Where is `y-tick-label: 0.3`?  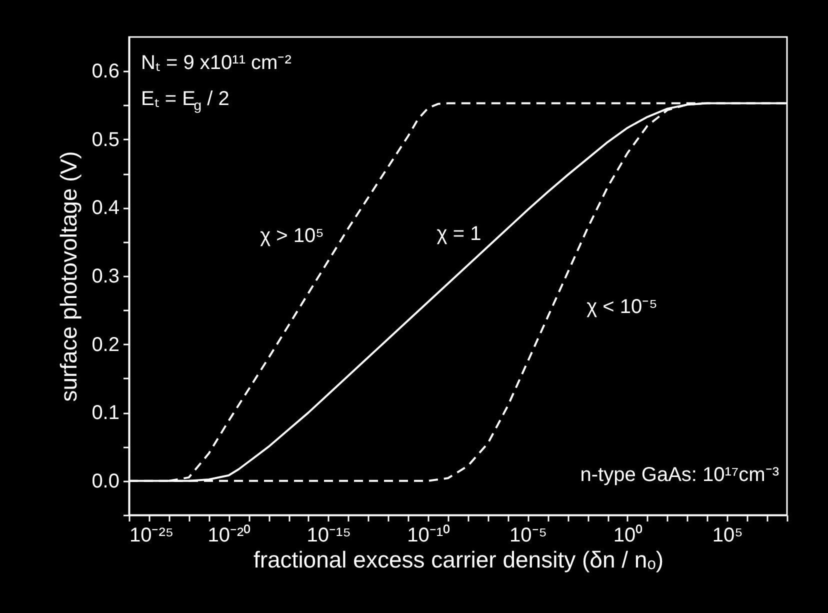 y-tick-label: 0.3 is located at coordinates (106, 277).